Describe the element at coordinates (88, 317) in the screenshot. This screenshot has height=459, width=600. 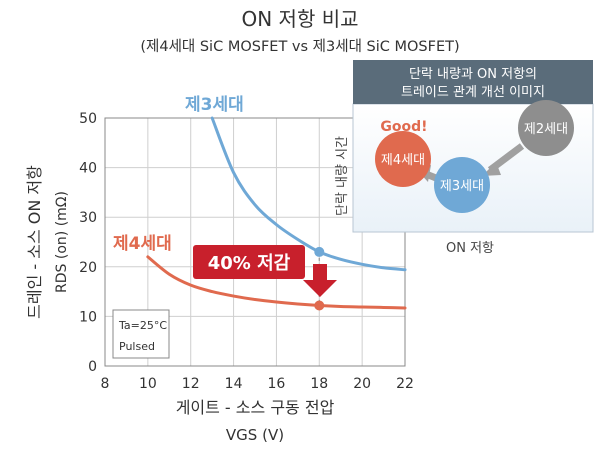
I see `y-tick-label: 10` at that location.